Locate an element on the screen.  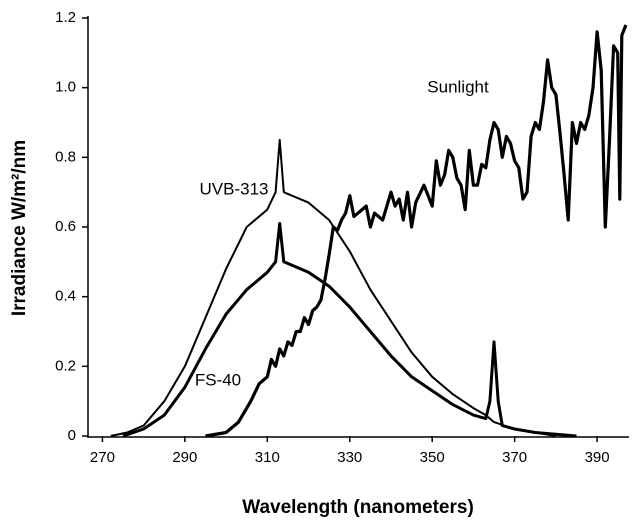
y-tick-label: 0.4 is located at coordinates (65, 296).